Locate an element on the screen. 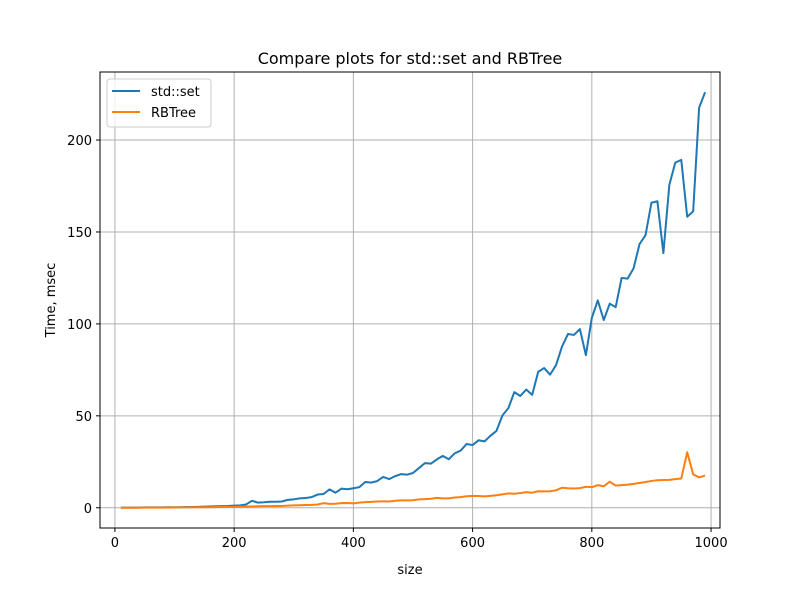 This screenshot has height=600, width=800. chart-title: Compare plots for std::set and RBTree is located at coordinates (410, 58).